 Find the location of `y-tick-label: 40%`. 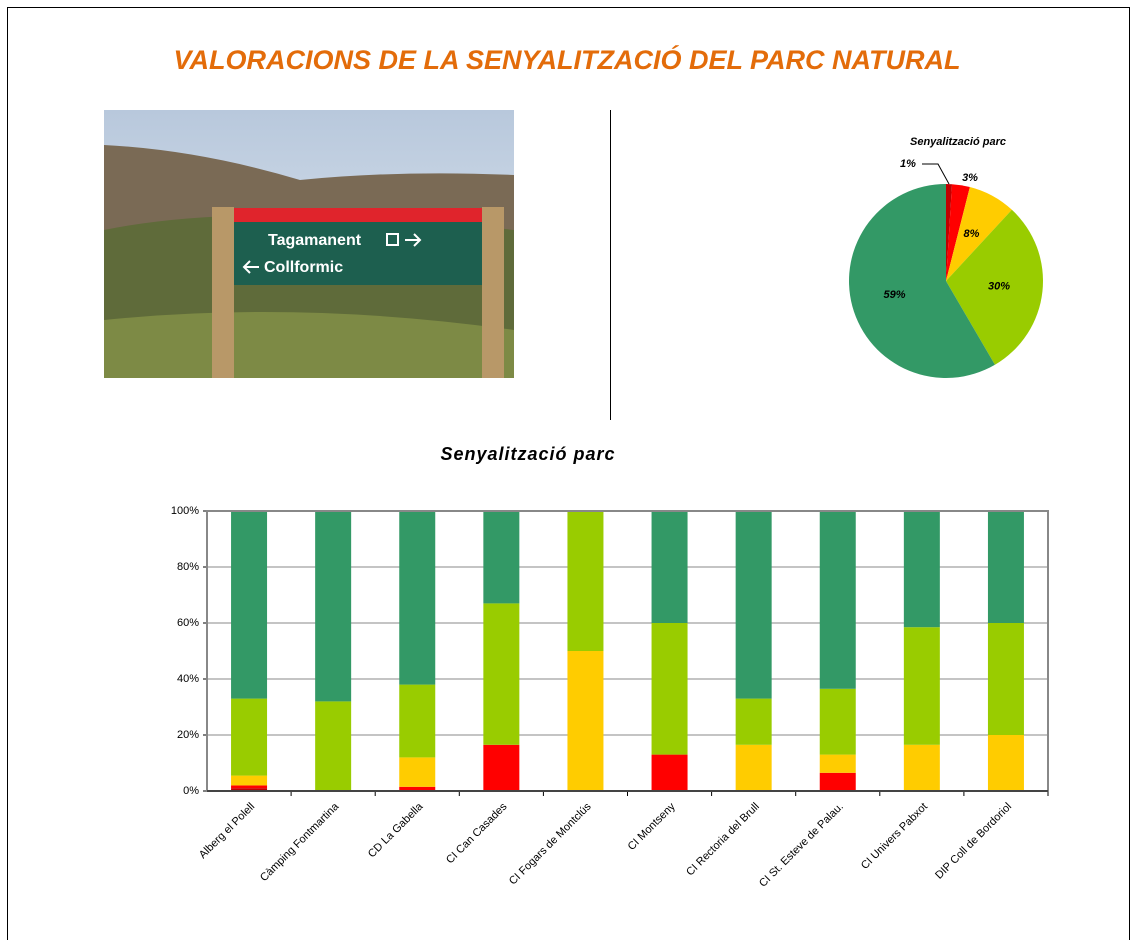

y-tick-label: 40% is located at coordinates (188, 679).